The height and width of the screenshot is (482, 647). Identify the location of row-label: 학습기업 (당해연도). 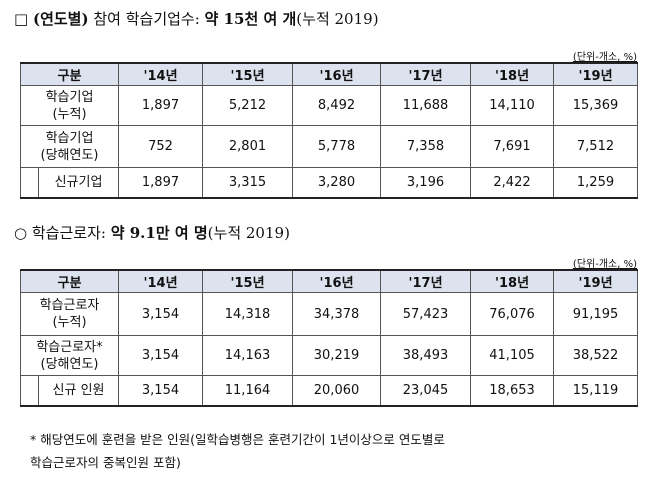
(69, 146).